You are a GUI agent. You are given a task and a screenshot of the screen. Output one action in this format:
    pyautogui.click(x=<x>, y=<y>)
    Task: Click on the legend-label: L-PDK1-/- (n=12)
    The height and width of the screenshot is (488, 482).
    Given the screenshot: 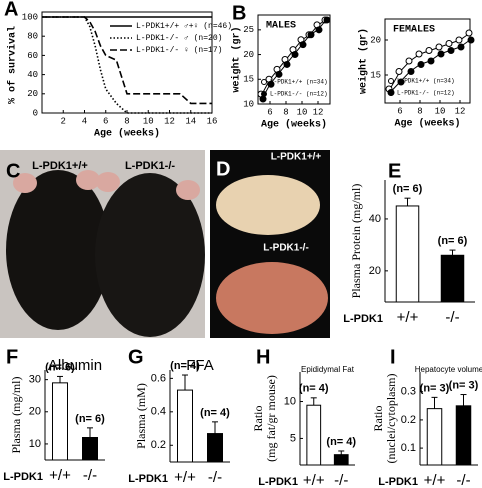 What is the action you would take?
    pyautogui.click(x=299, y=94)
    